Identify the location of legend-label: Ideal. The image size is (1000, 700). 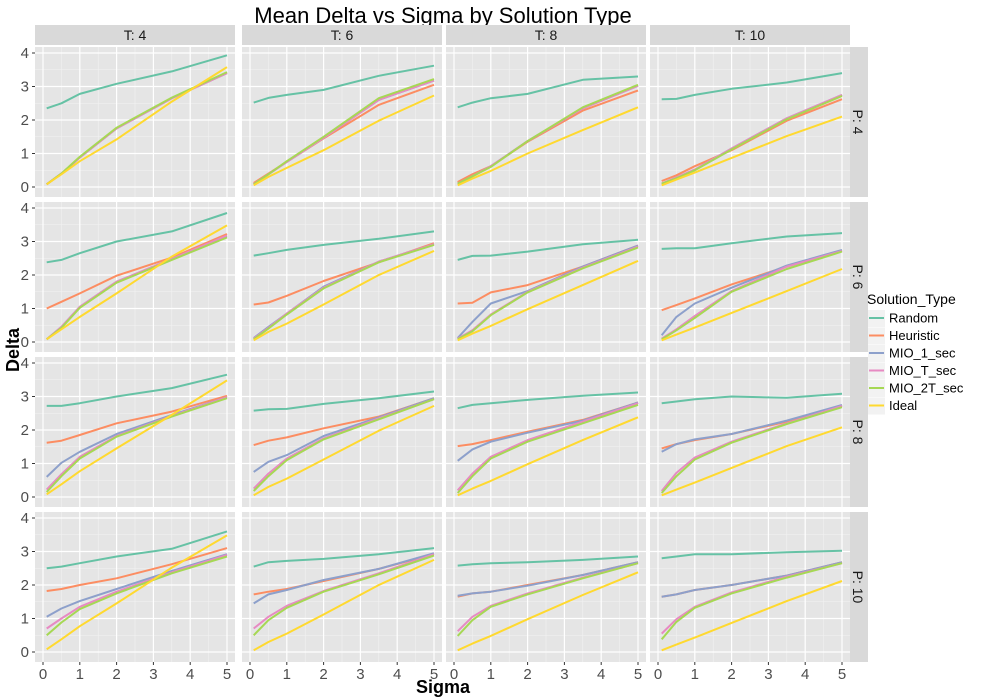
(903, 405).